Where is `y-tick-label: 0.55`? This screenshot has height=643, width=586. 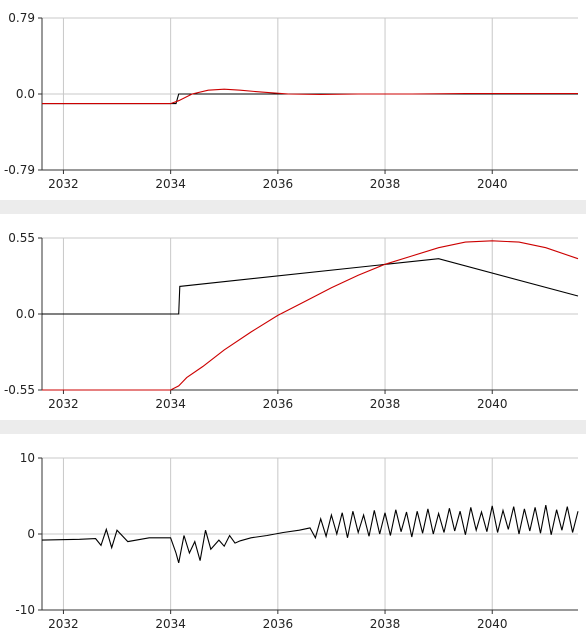 y-tick-label: 0.55 is located at coordinates (21, 238).